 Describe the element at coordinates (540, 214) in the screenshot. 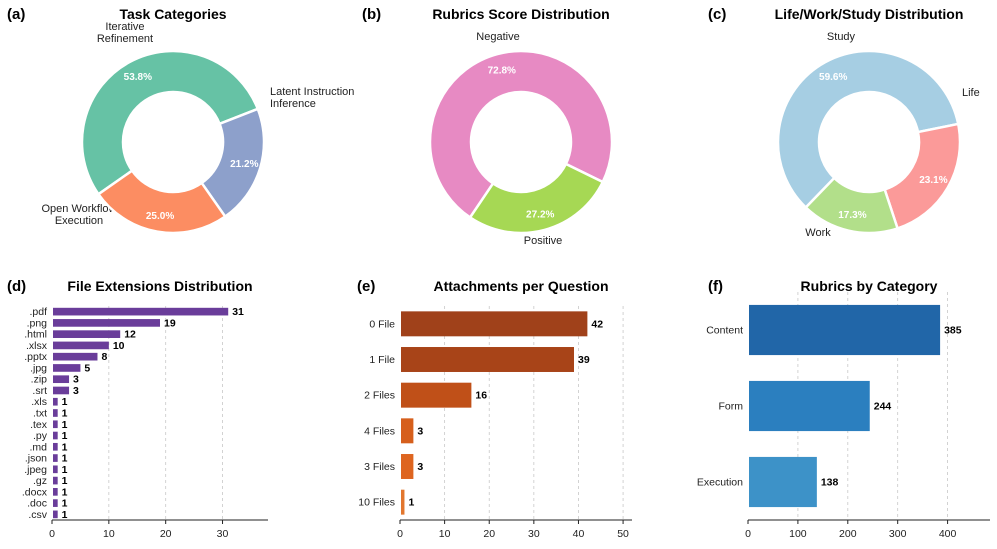

I see `pie-percent-label-b-1: 27.2%` at that location.